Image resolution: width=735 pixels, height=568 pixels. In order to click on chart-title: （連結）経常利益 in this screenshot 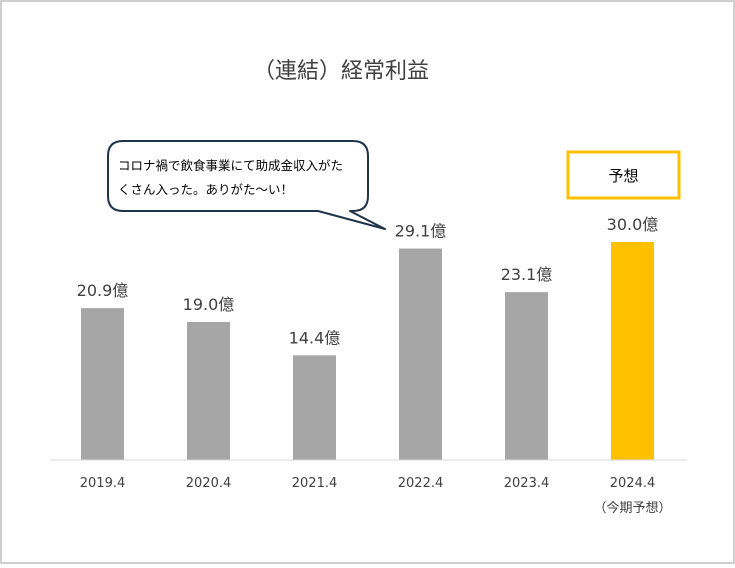, I will do `click(341, 71)`.